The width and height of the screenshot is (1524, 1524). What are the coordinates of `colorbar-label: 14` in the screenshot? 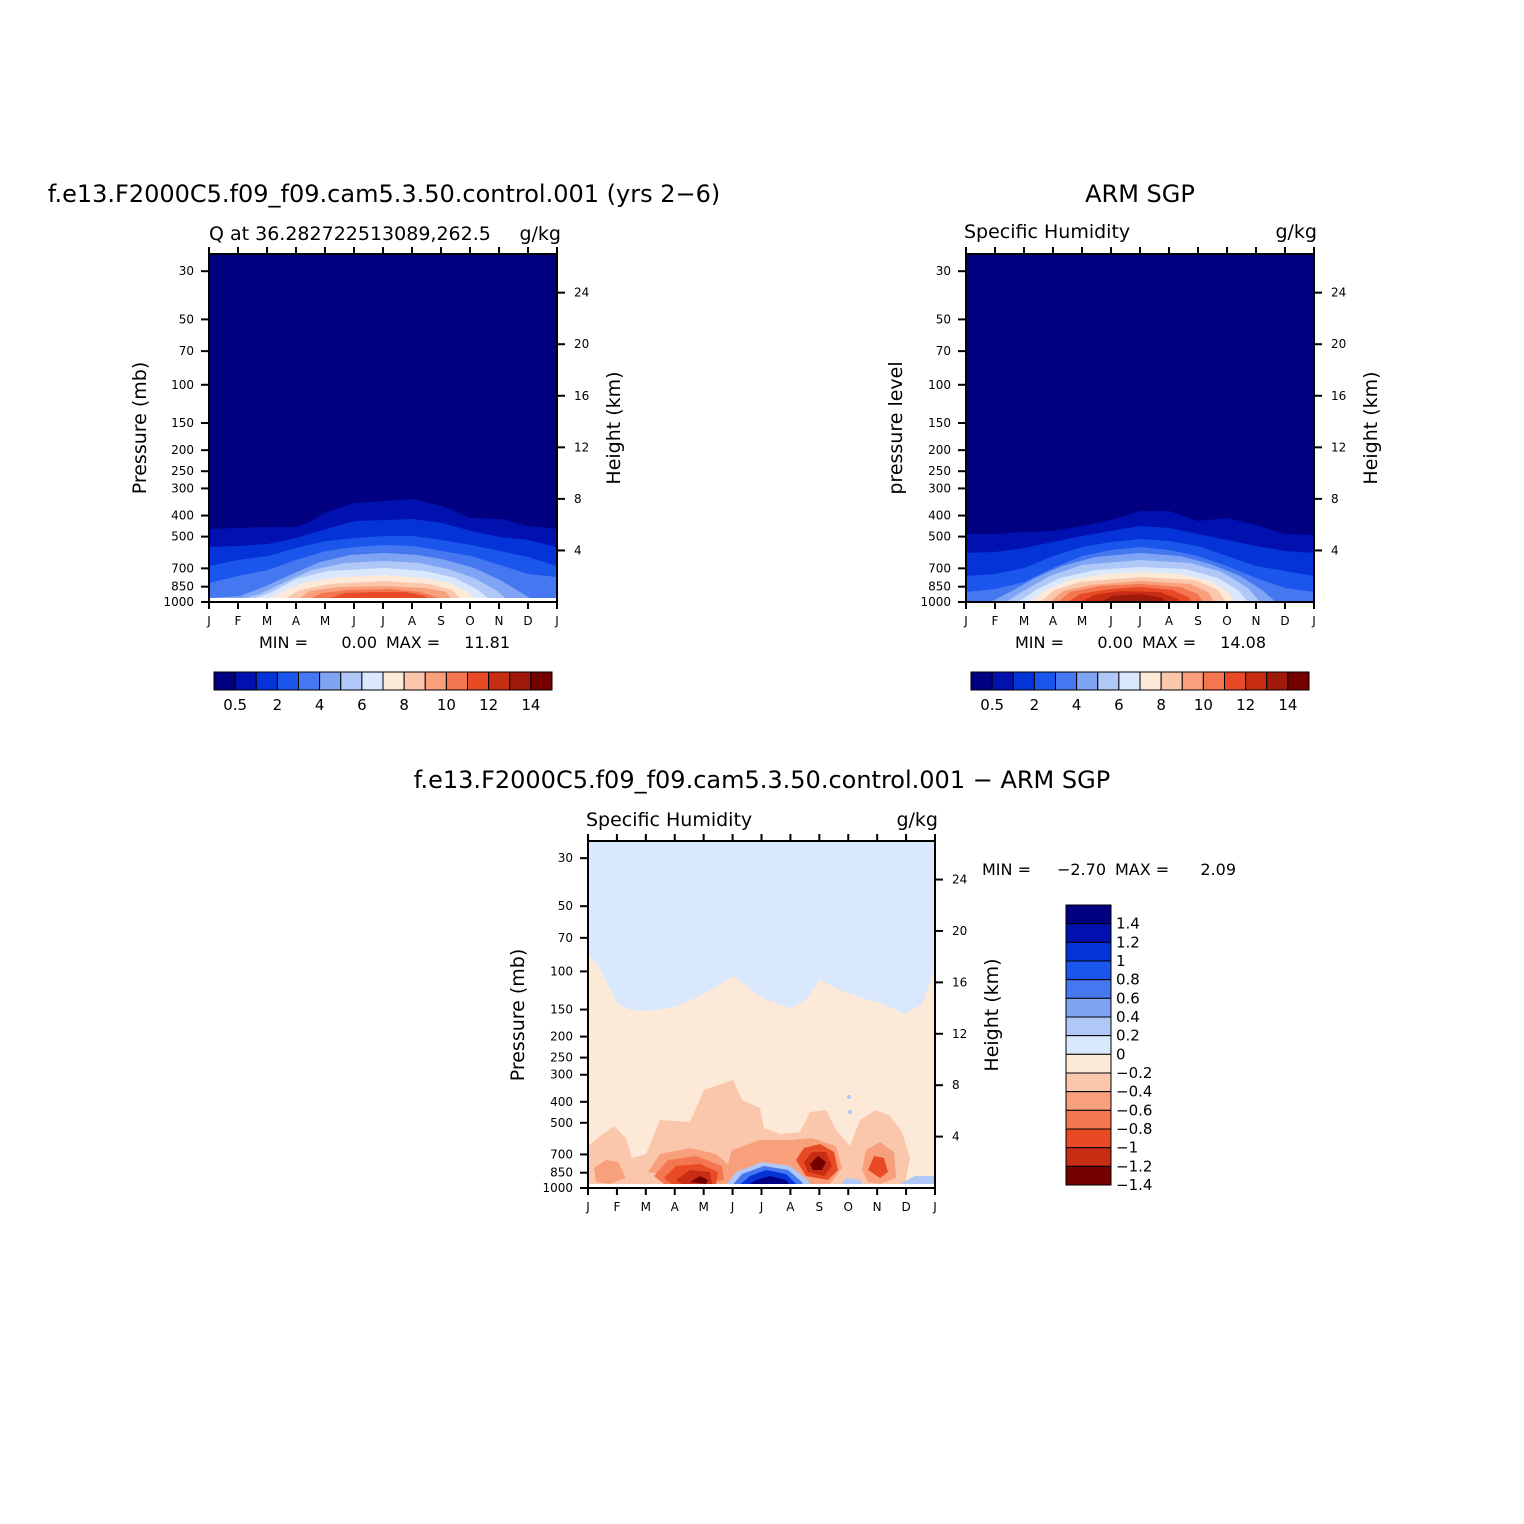 It's located at (1287, 705).